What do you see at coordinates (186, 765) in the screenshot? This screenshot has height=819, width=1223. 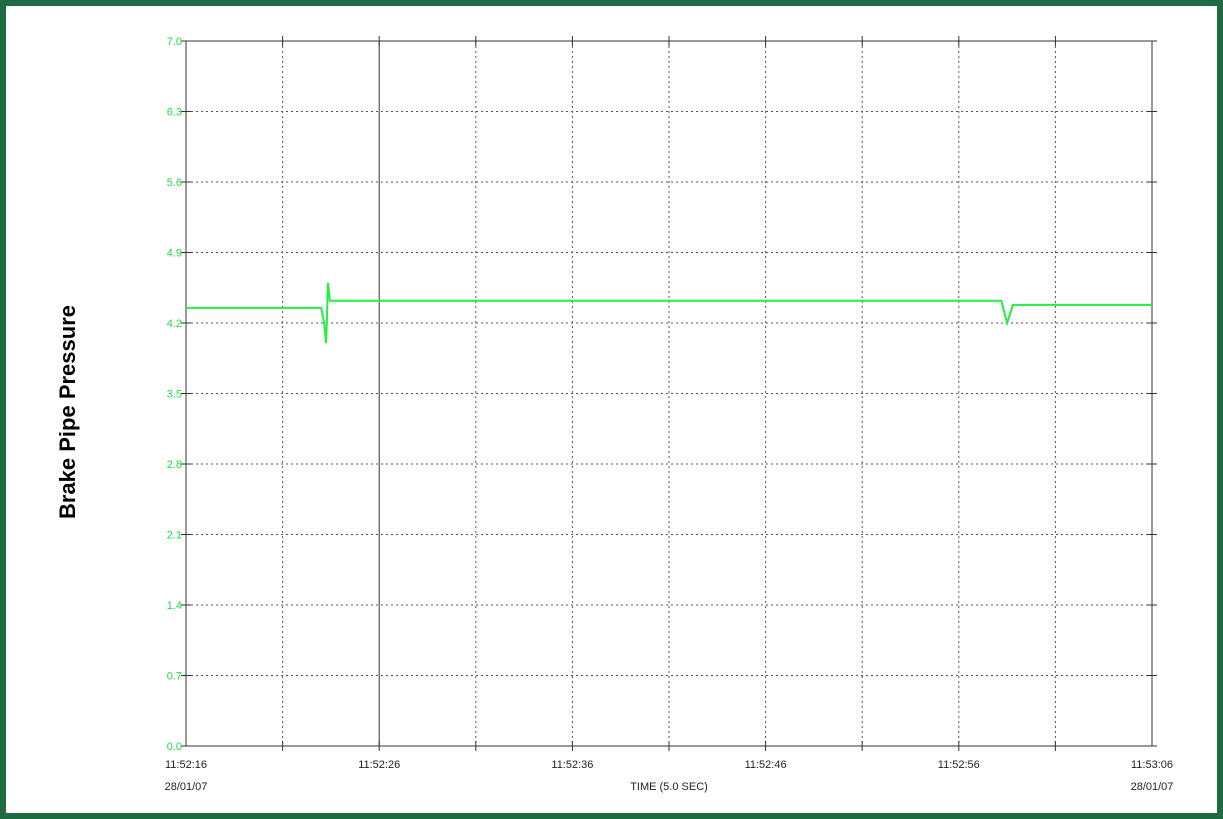 I see `x-tick-label: 11:52:16` at bounding box center [186, 765].